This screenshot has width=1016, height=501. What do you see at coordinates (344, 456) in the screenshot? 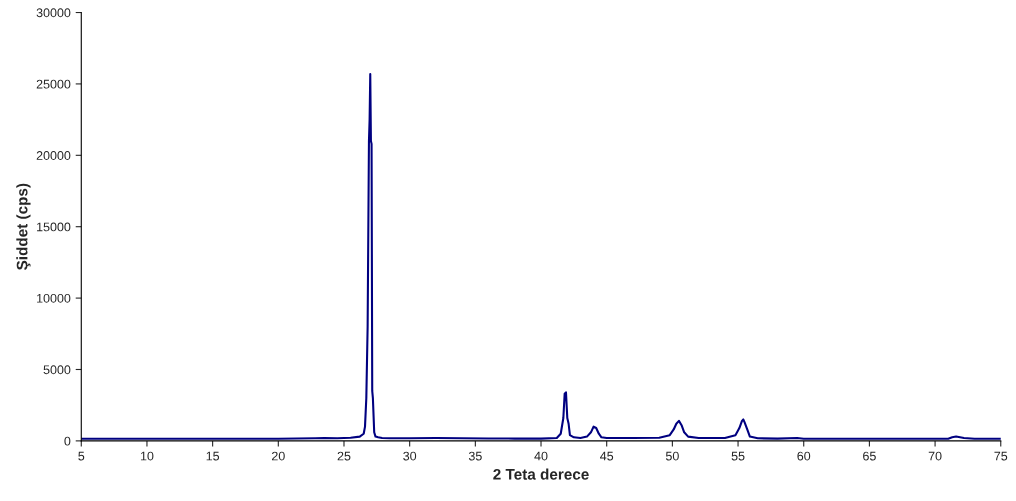
I see `x-tick-label: 25` at bounding box center [344, 456].